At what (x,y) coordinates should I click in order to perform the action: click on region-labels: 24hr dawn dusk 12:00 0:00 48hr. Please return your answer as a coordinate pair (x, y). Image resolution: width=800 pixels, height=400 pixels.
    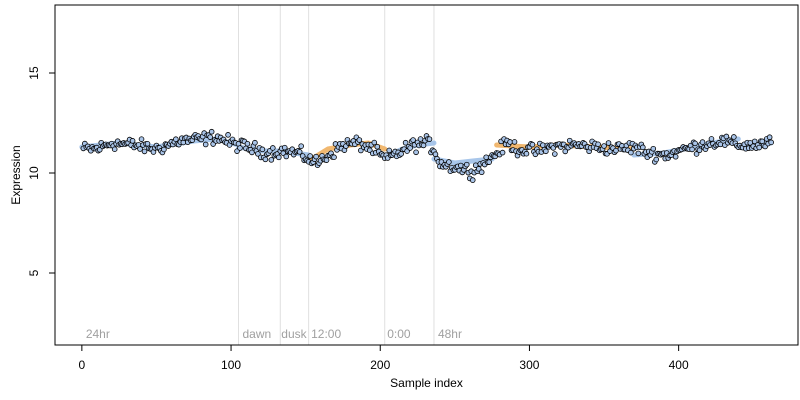
    Looking at the image, I should click on (274, 334).